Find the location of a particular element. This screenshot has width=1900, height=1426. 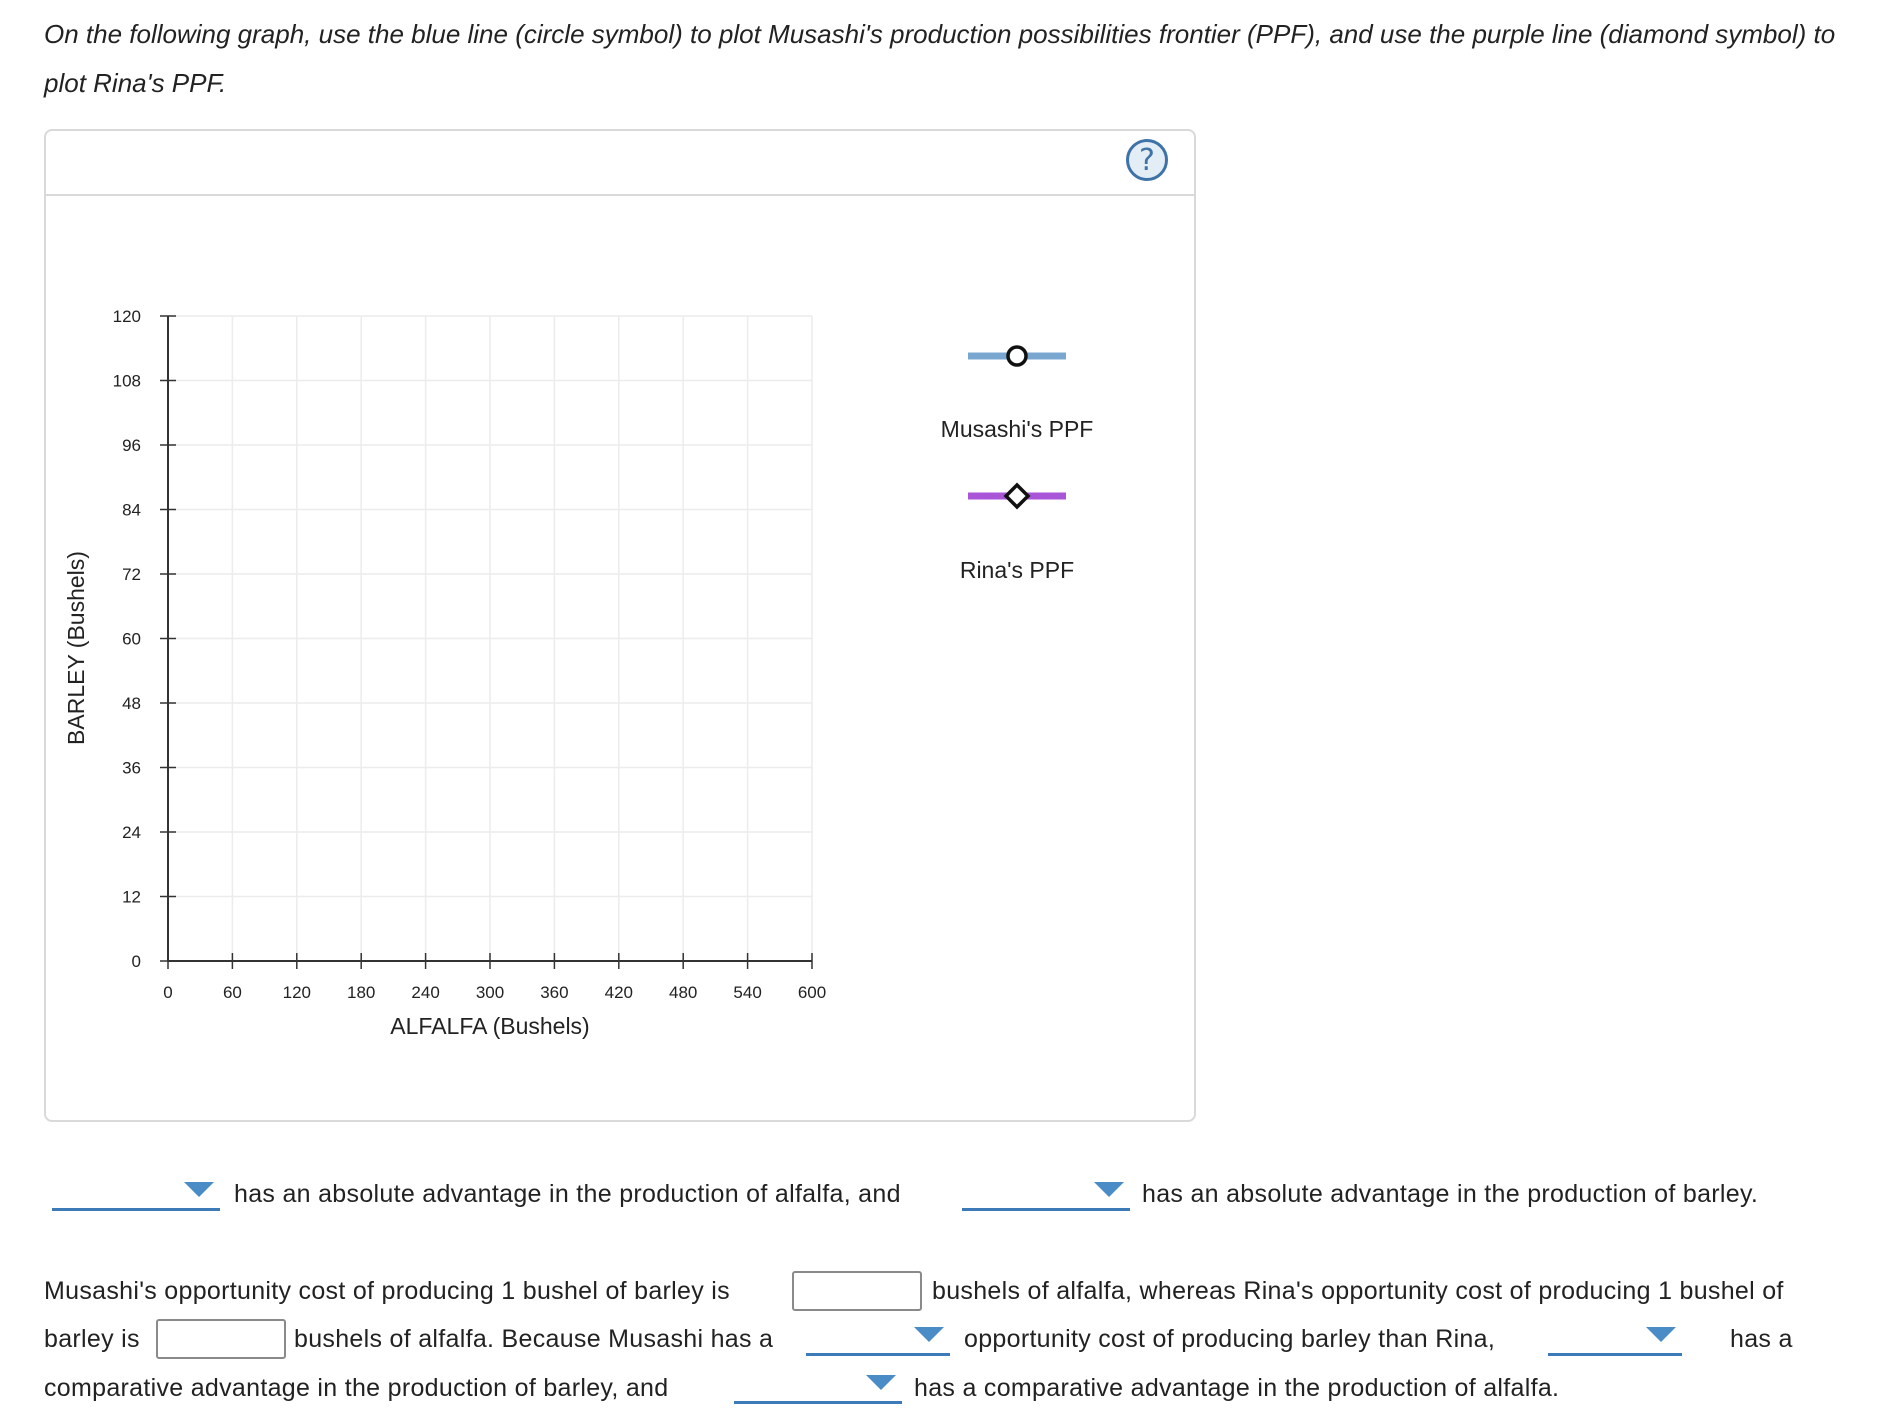

legend-rina-label: Rina's PPF is located at coordinates (1017, 570).